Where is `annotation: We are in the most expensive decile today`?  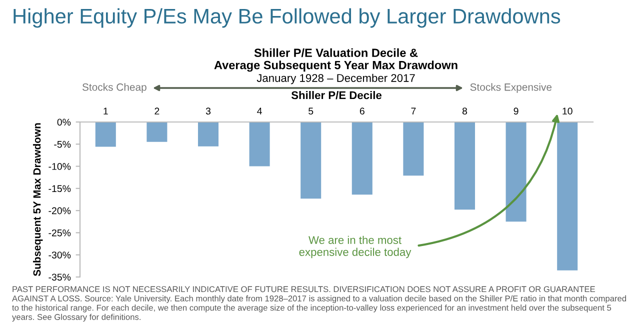
annotation: We are in the most expensive decile today is located at coordinates (355, 247).